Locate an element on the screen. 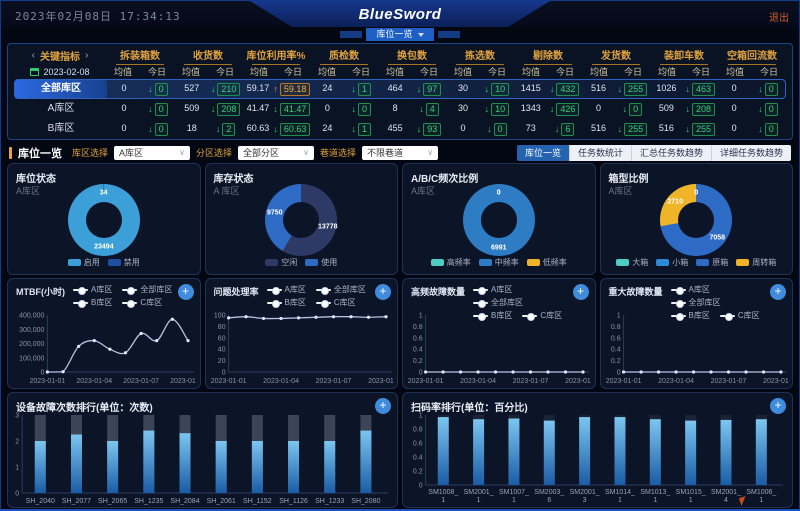 The width and height of the screenshot is (800, 511). avg-value: 0 is located at coordinates (463, 127).